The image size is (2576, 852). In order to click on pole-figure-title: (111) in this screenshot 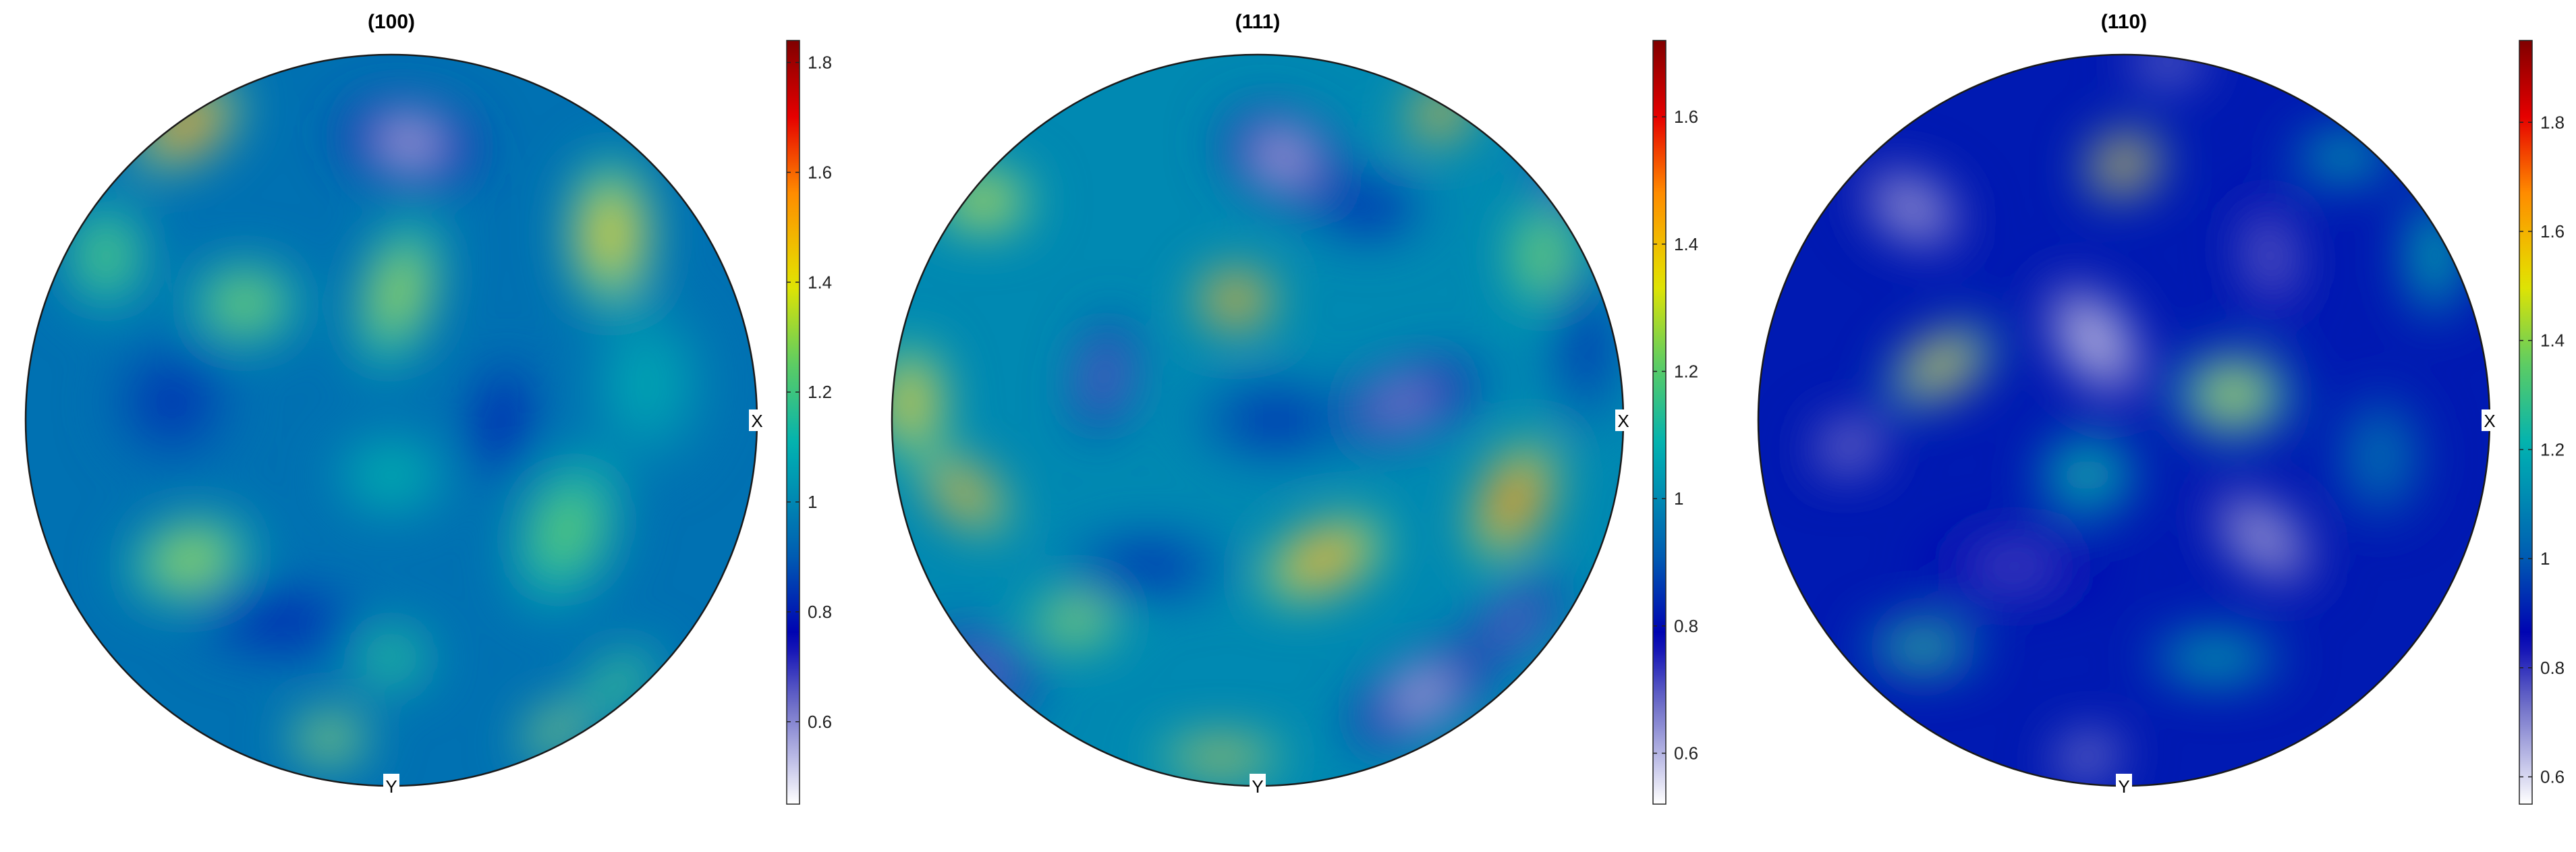, I will do `click(1258, 22)`.